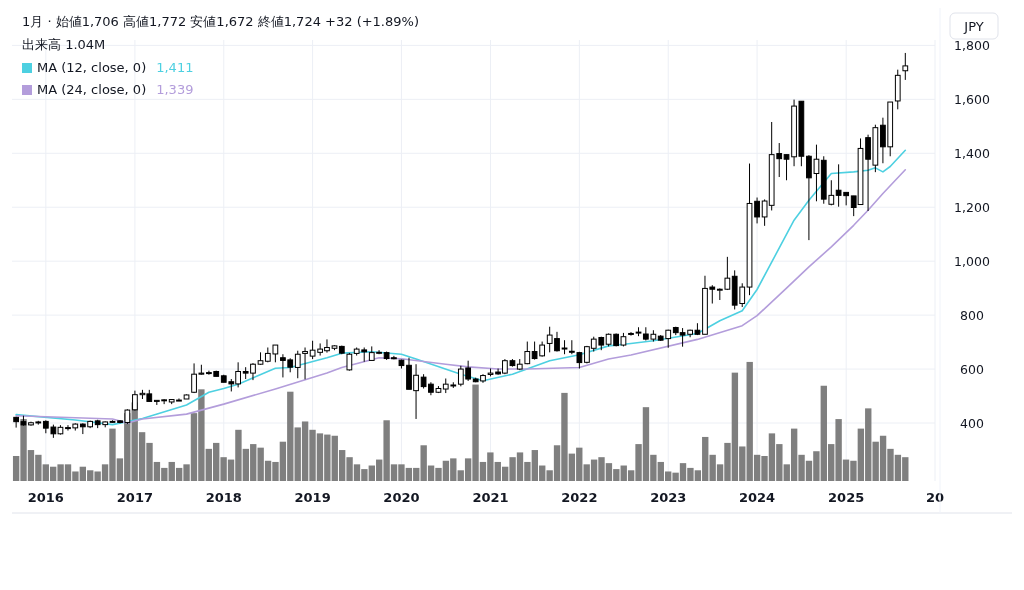 The image size is (1024, 590). I want to click on x-tick-label: 2020, so click(401, 497).